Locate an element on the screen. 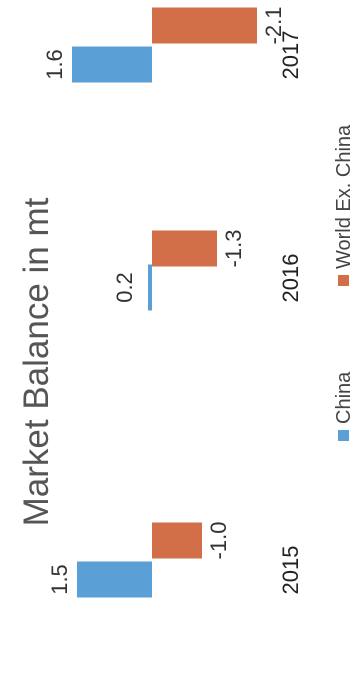 The width and height of the screenshot is (355, 688). bar-world-ex-china-2015 is located at coordinates (177, 540).